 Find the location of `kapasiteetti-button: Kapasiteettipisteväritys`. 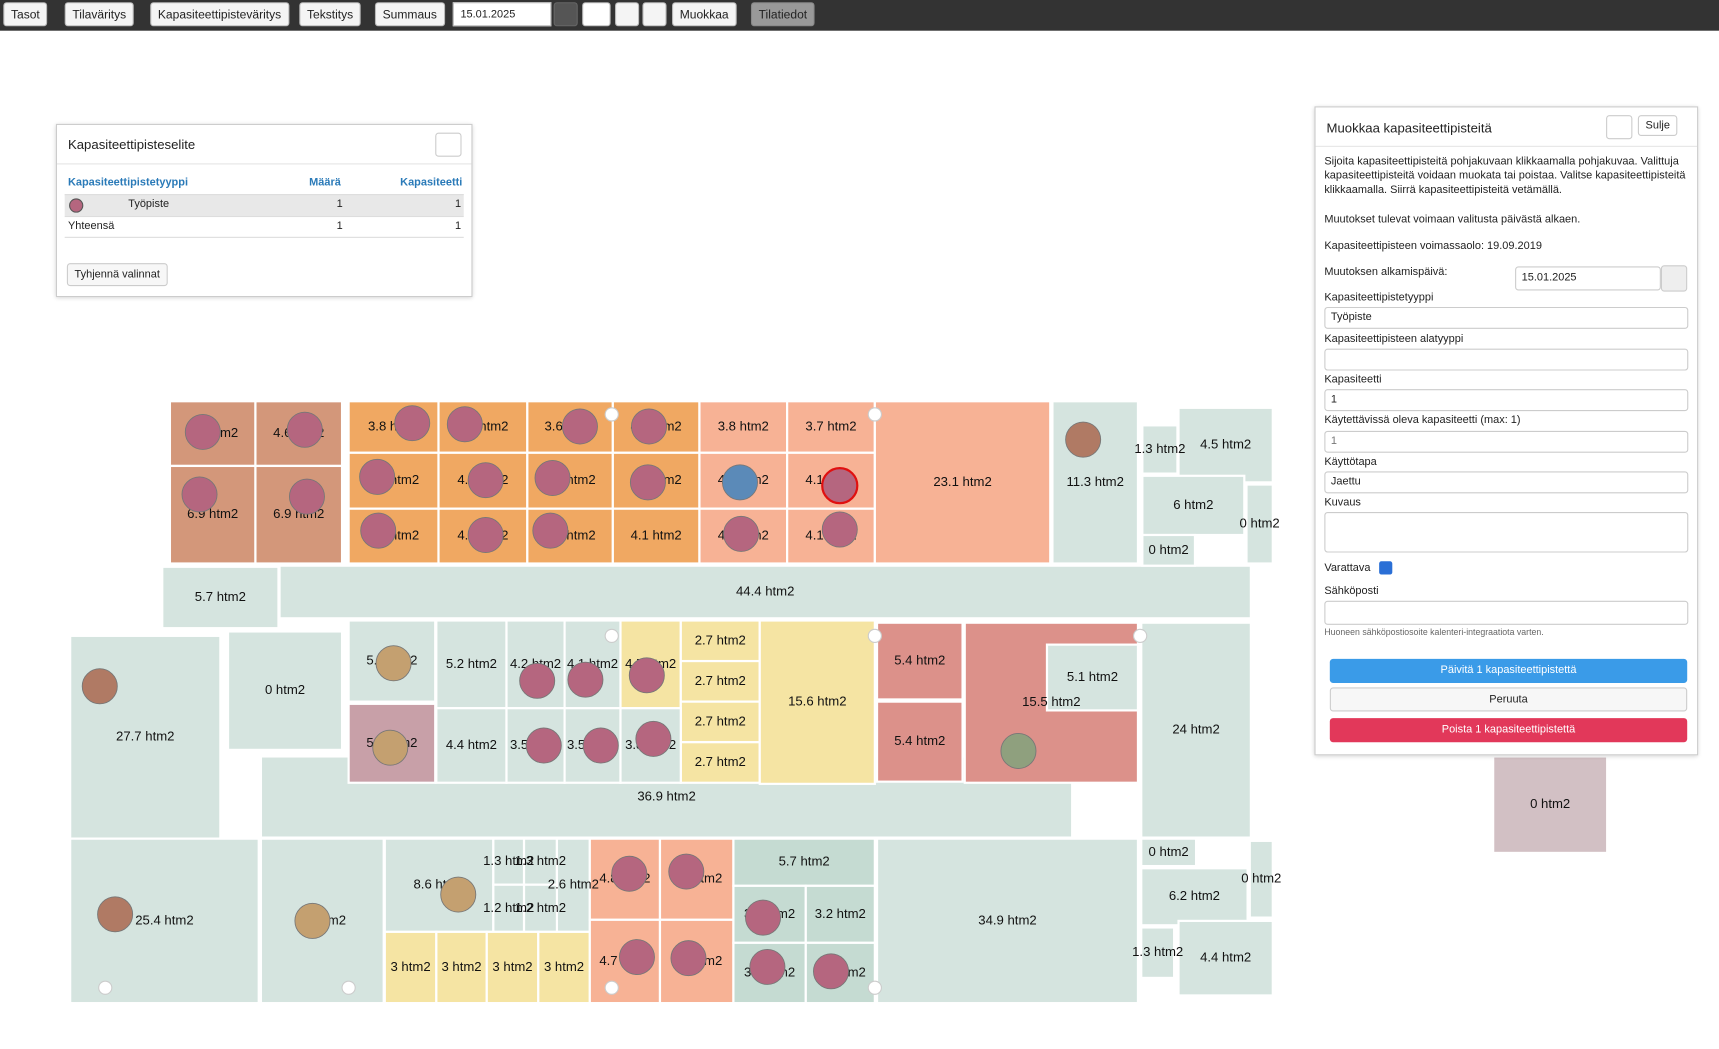

kapasiteetti-button: Kapasiteettipisteväritys is located at coordinates (219, 14).